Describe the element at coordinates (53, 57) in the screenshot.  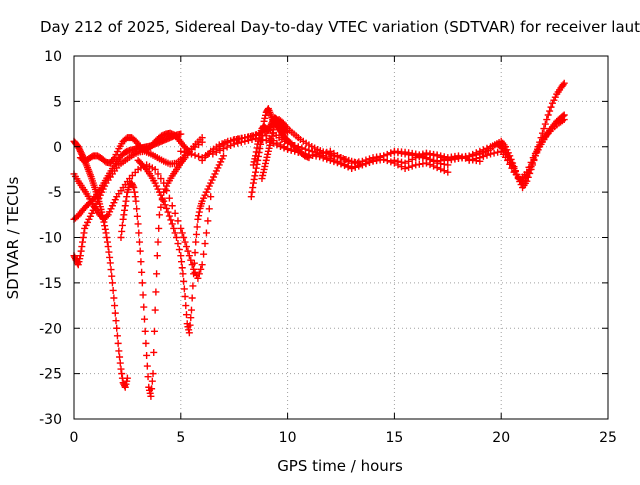
I see `y-tick-label: 10` at that location.